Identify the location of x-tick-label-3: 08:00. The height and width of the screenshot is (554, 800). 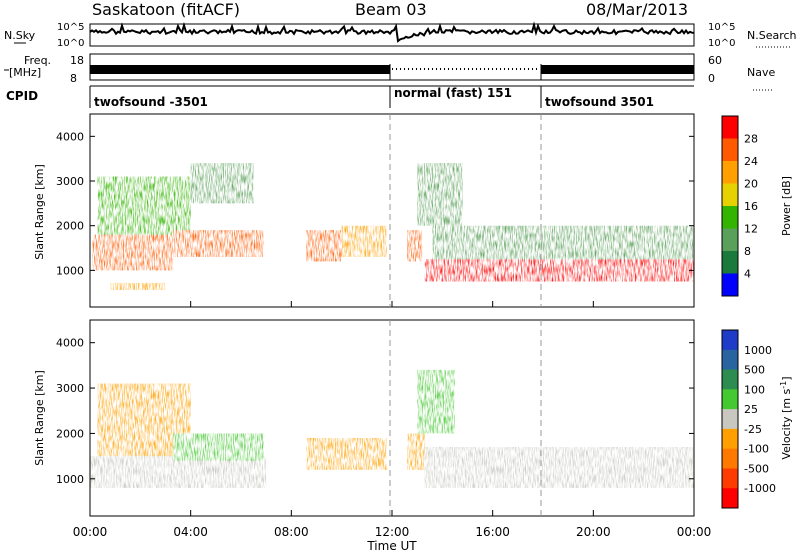
(291, 532).